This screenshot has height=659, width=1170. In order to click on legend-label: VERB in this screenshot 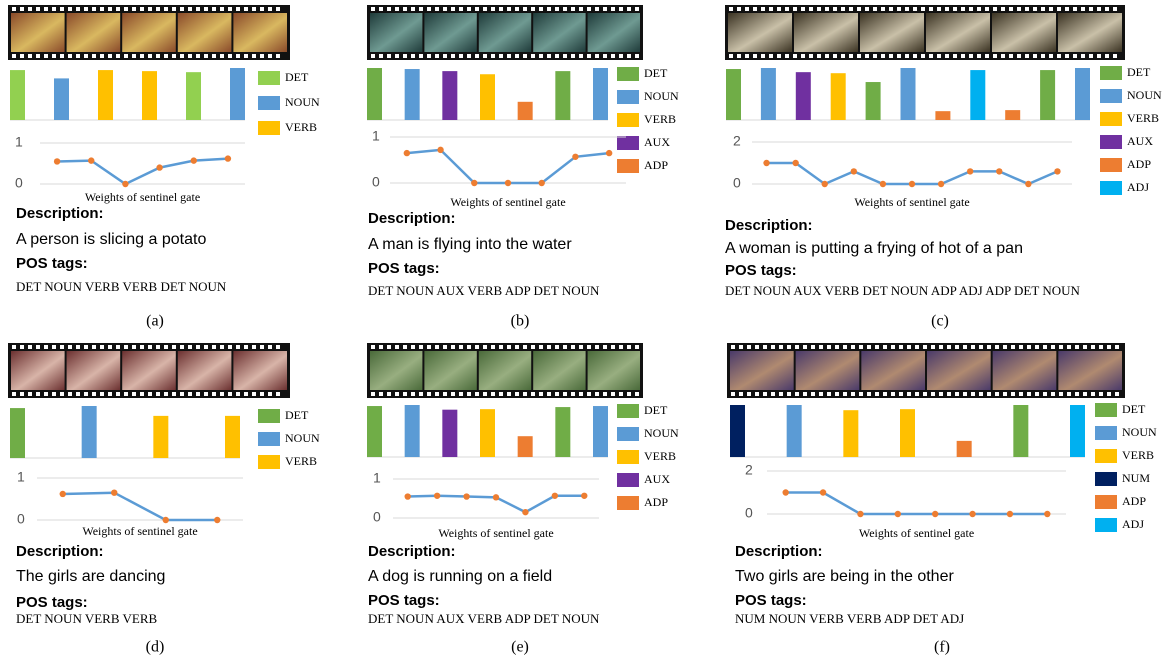, I will do `click(1143, 118)`.